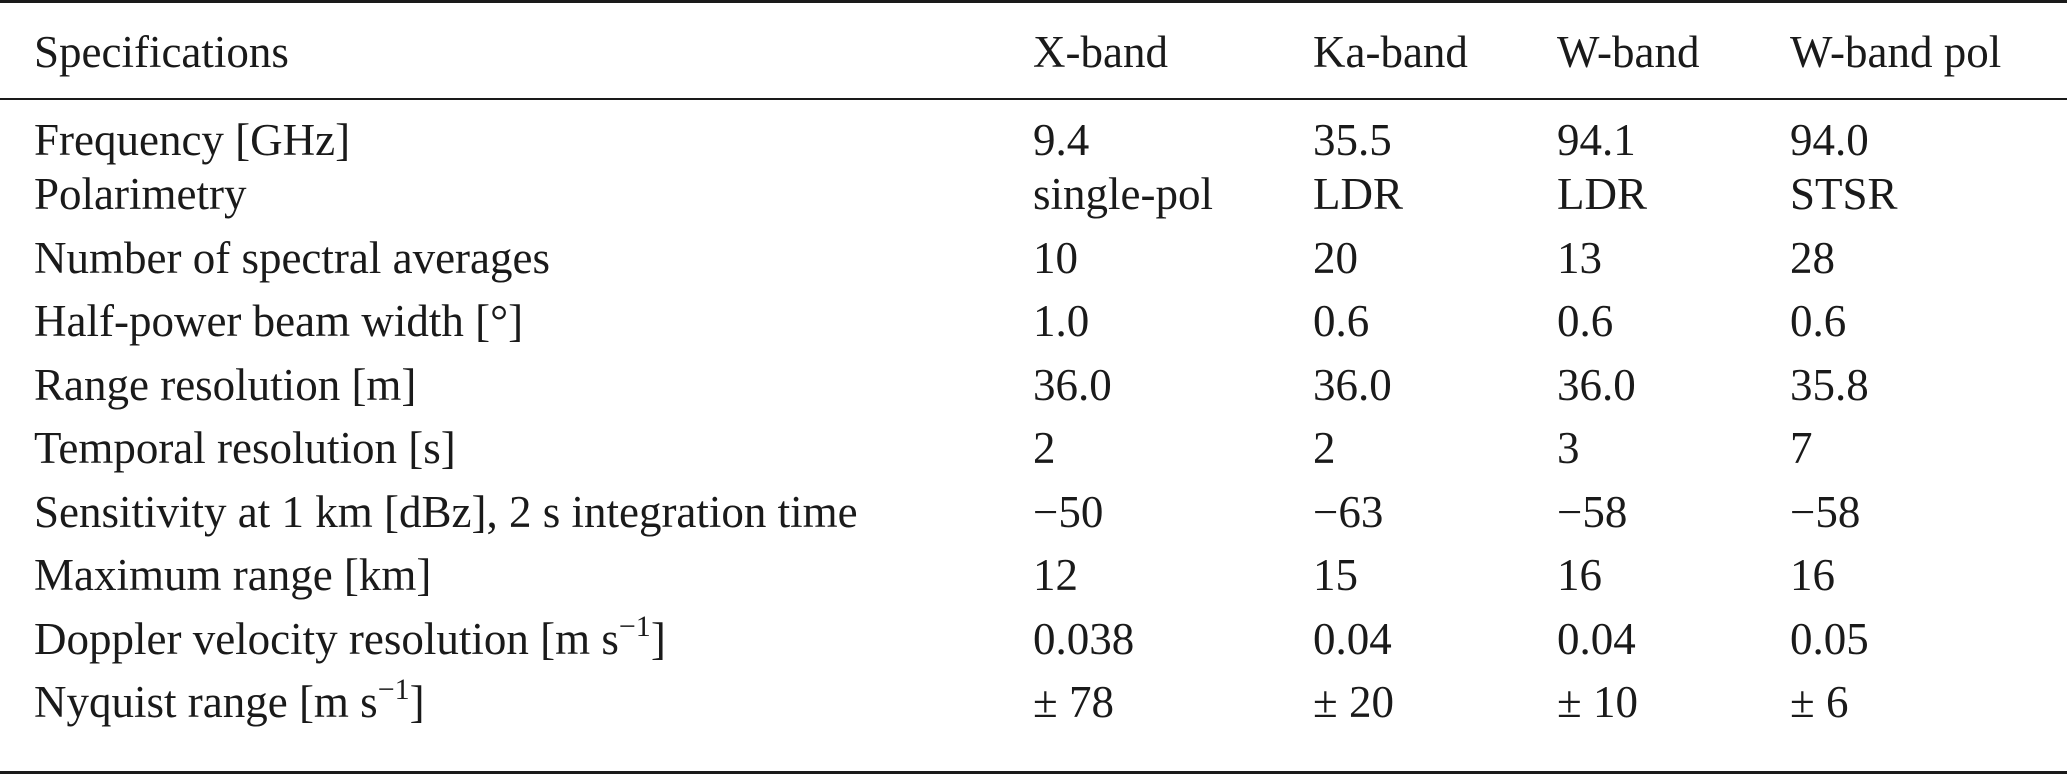  Describe the element at coordinates (1819, 702) in the screenshot. I see `cell-value: ± 6` at that location.